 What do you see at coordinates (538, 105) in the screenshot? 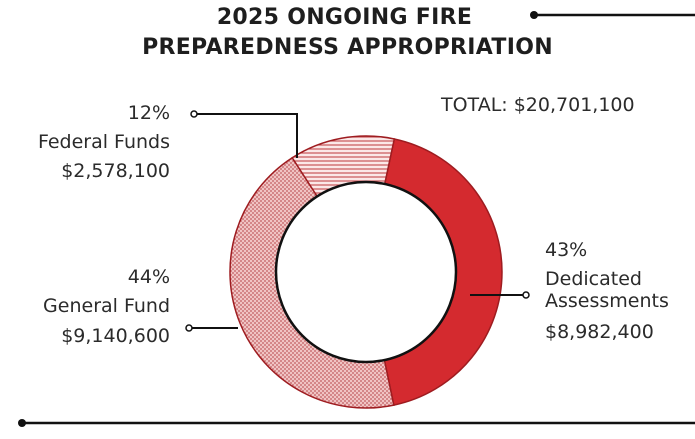
I see `total-label: TOTAL: $20,701,100` at bounding box center [538, 105].